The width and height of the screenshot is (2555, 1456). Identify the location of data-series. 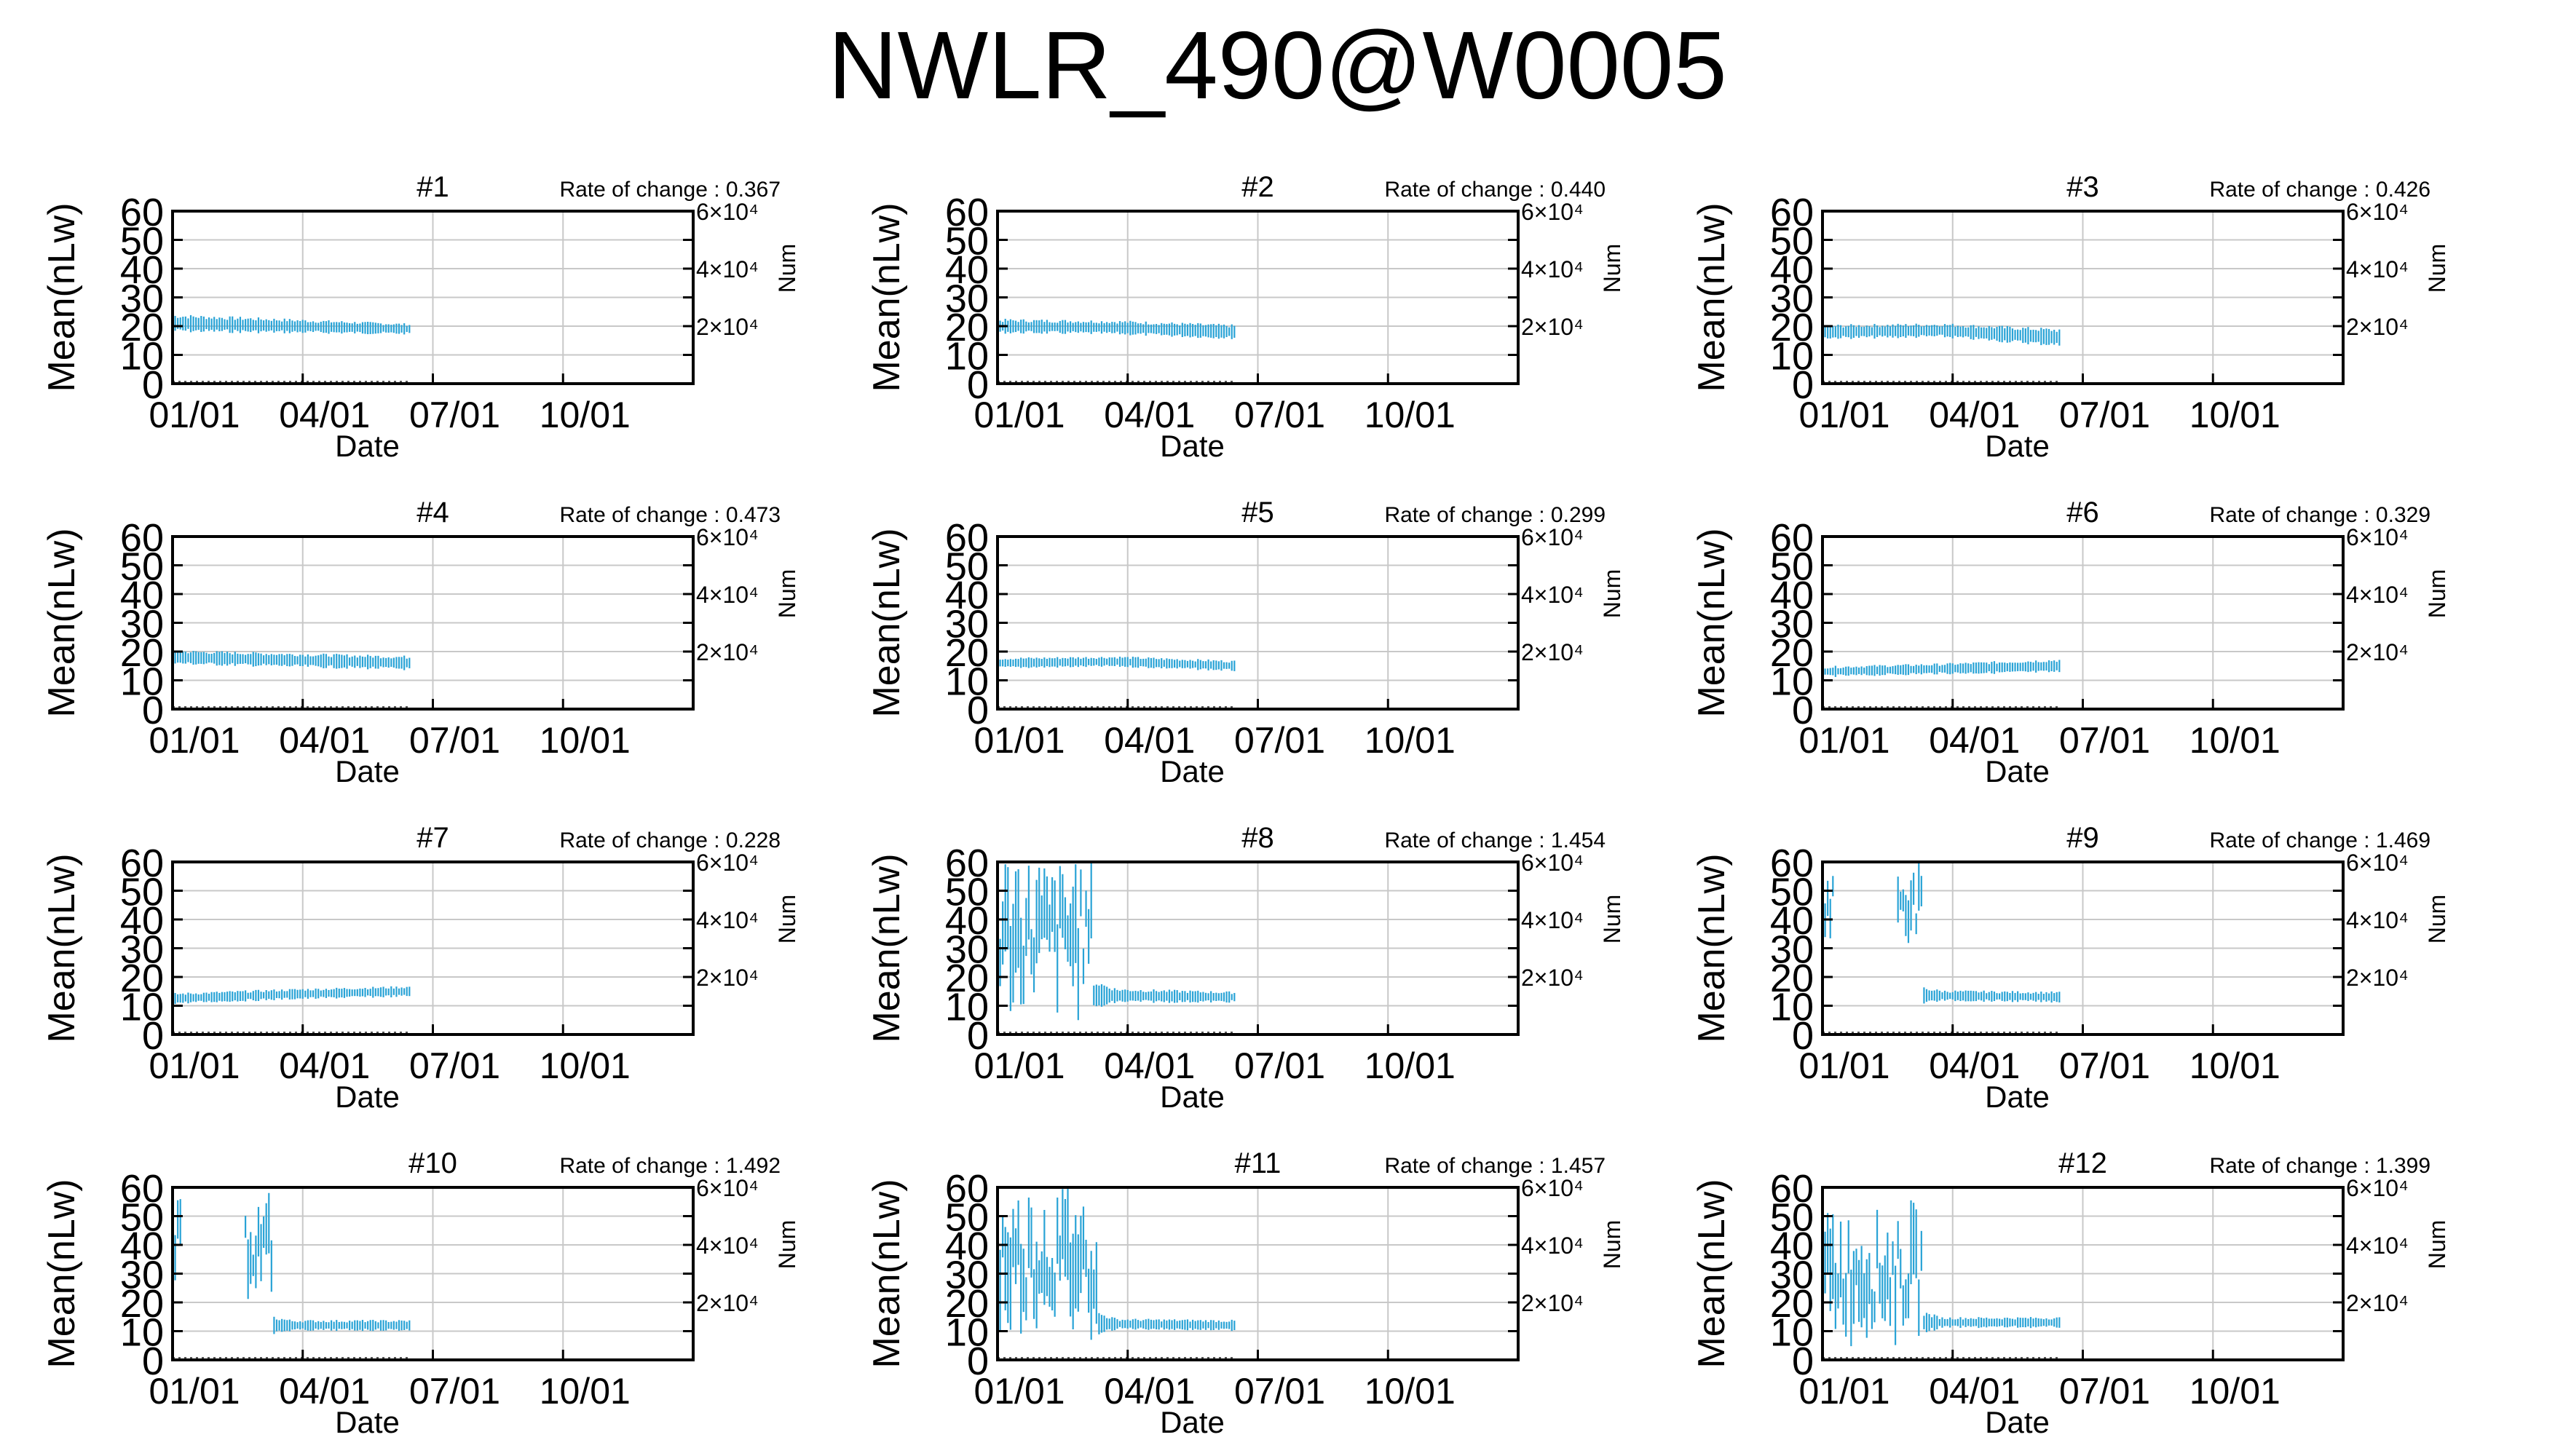
(291, 659).